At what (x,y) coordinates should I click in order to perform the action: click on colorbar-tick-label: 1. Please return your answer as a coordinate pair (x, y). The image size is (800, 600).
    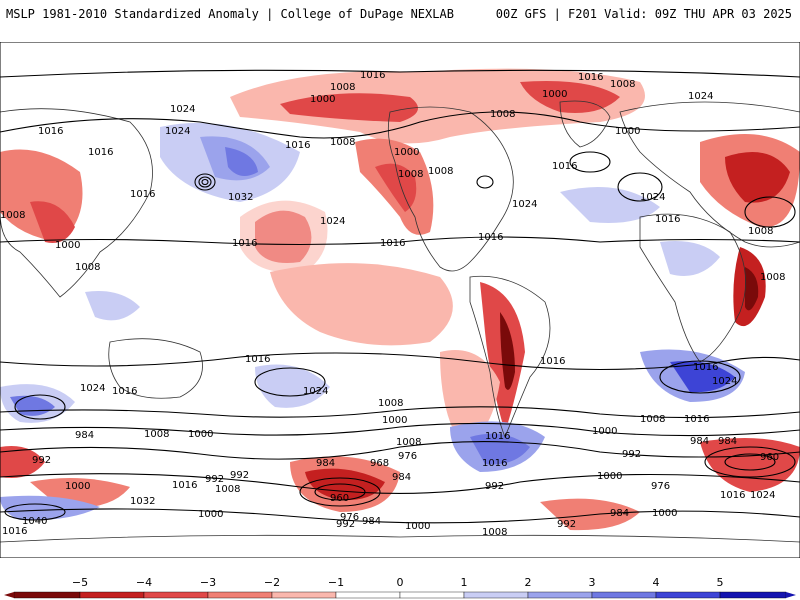
    Looking at the image, I should click on (464, 582).